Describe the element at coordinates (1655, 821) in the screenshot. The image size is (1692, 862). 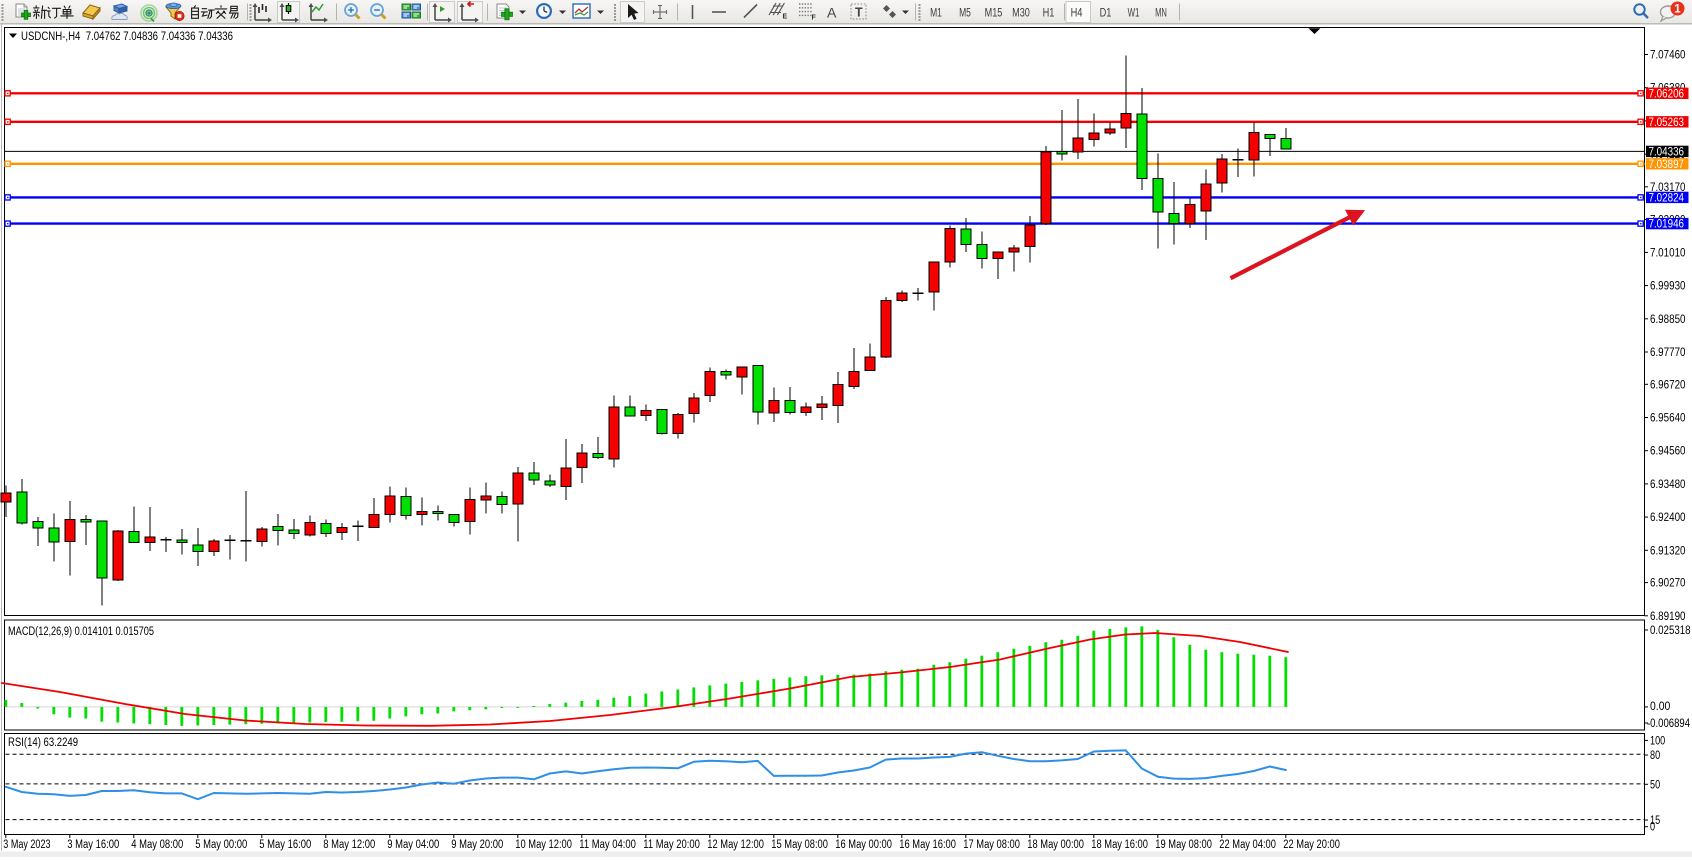
I see `svg-text: 15` at that location.